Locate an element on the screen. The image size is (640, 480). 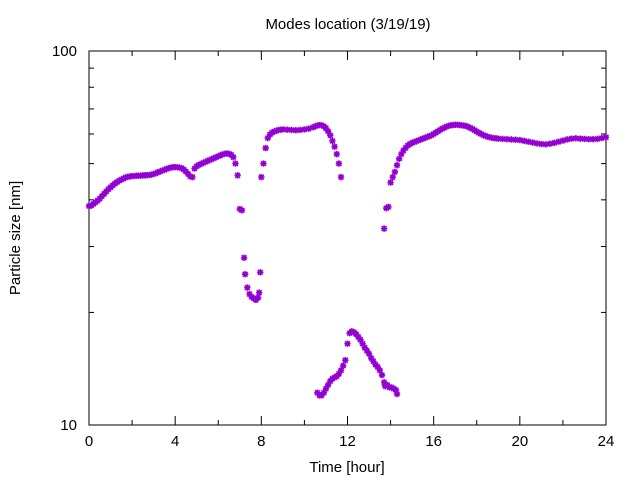
x-tick-label: 4 is located at coordinates (175, 441).